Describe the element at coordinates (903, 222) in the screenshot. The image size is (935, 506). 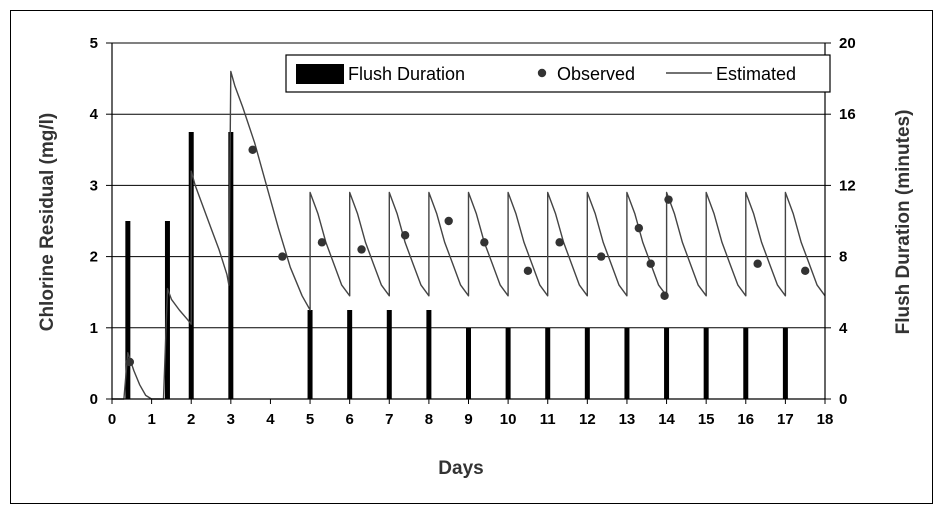
I see `right-y-axis-title: Flush Duration (minutes)` at that location.